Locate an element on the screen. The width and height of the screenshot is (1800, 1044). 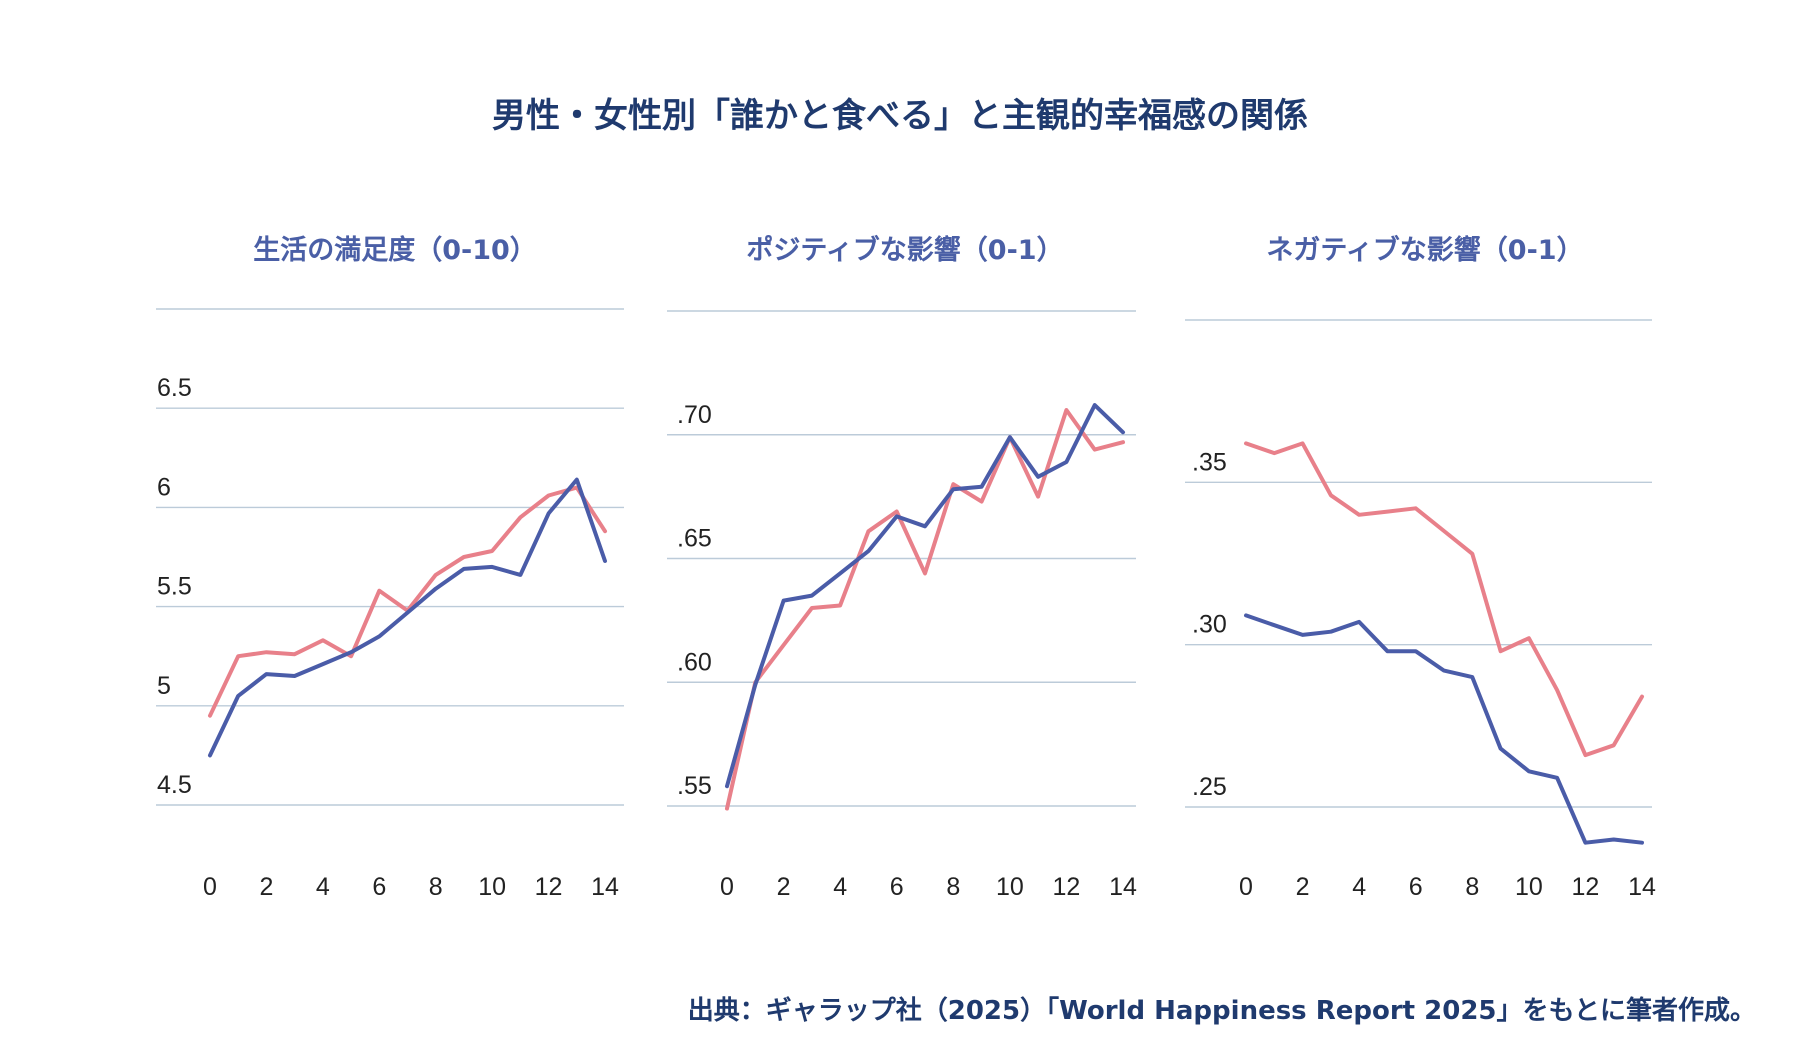
negative-affect-x-tick-label: 0 is located at coordinates (1246, 887).